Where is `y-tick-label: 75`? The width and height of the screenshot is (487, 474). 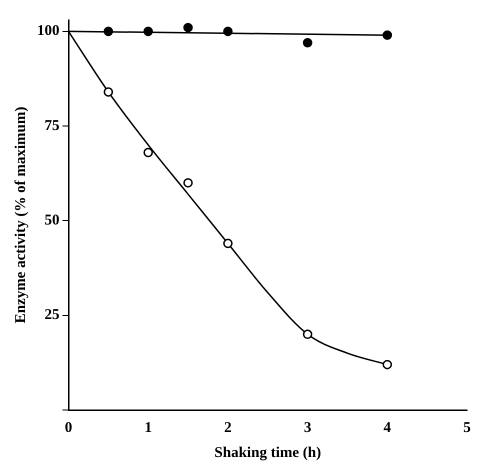 y-tick-label: 75 is located at coordinates (52, 126).